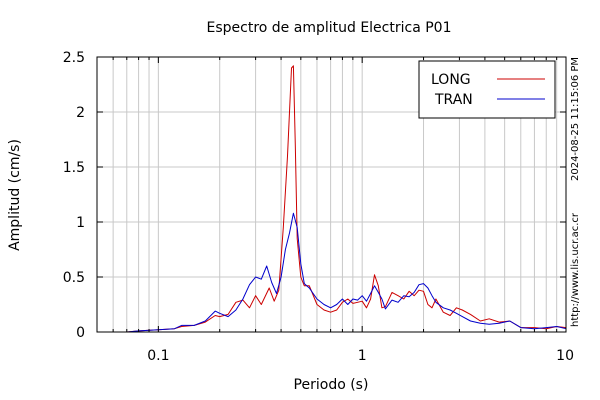 This screenshot has height=400, width=600. I want to click on legend: LONG TRAN, so click(487, 89).